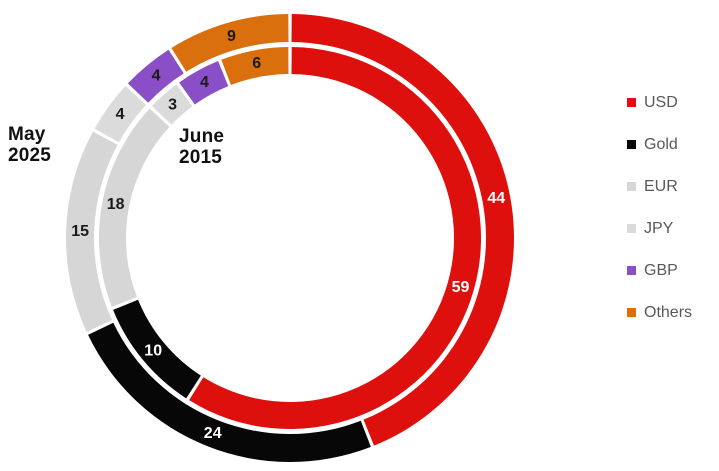 The width and height of the screenshot is (719, 471). Describe the element at coordinates (30, 155) in the screenshot. I see `outer-ring-period-line2: 2025` at that location.